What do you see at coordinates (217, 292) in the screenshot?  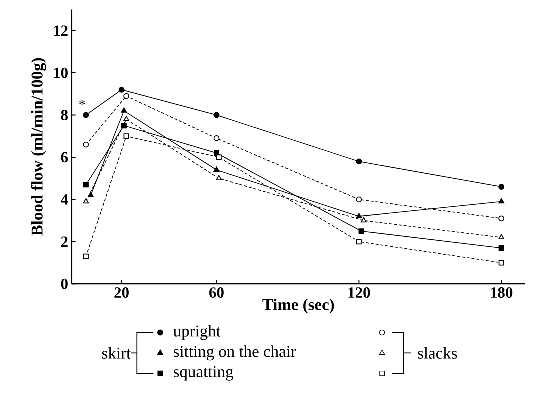 I see `x-tick-label: 60` at bounding box center [217, 292].